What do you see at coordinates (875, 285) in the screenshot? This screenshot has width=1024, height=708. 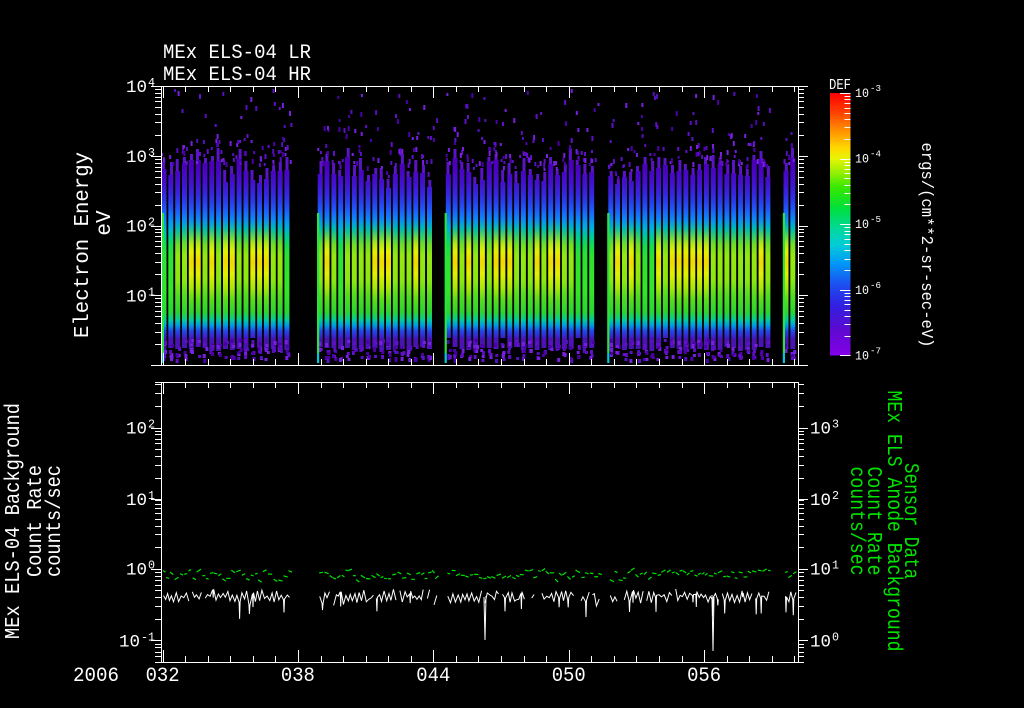 I see `svg-text: -6` at bounding box center [875, 285].